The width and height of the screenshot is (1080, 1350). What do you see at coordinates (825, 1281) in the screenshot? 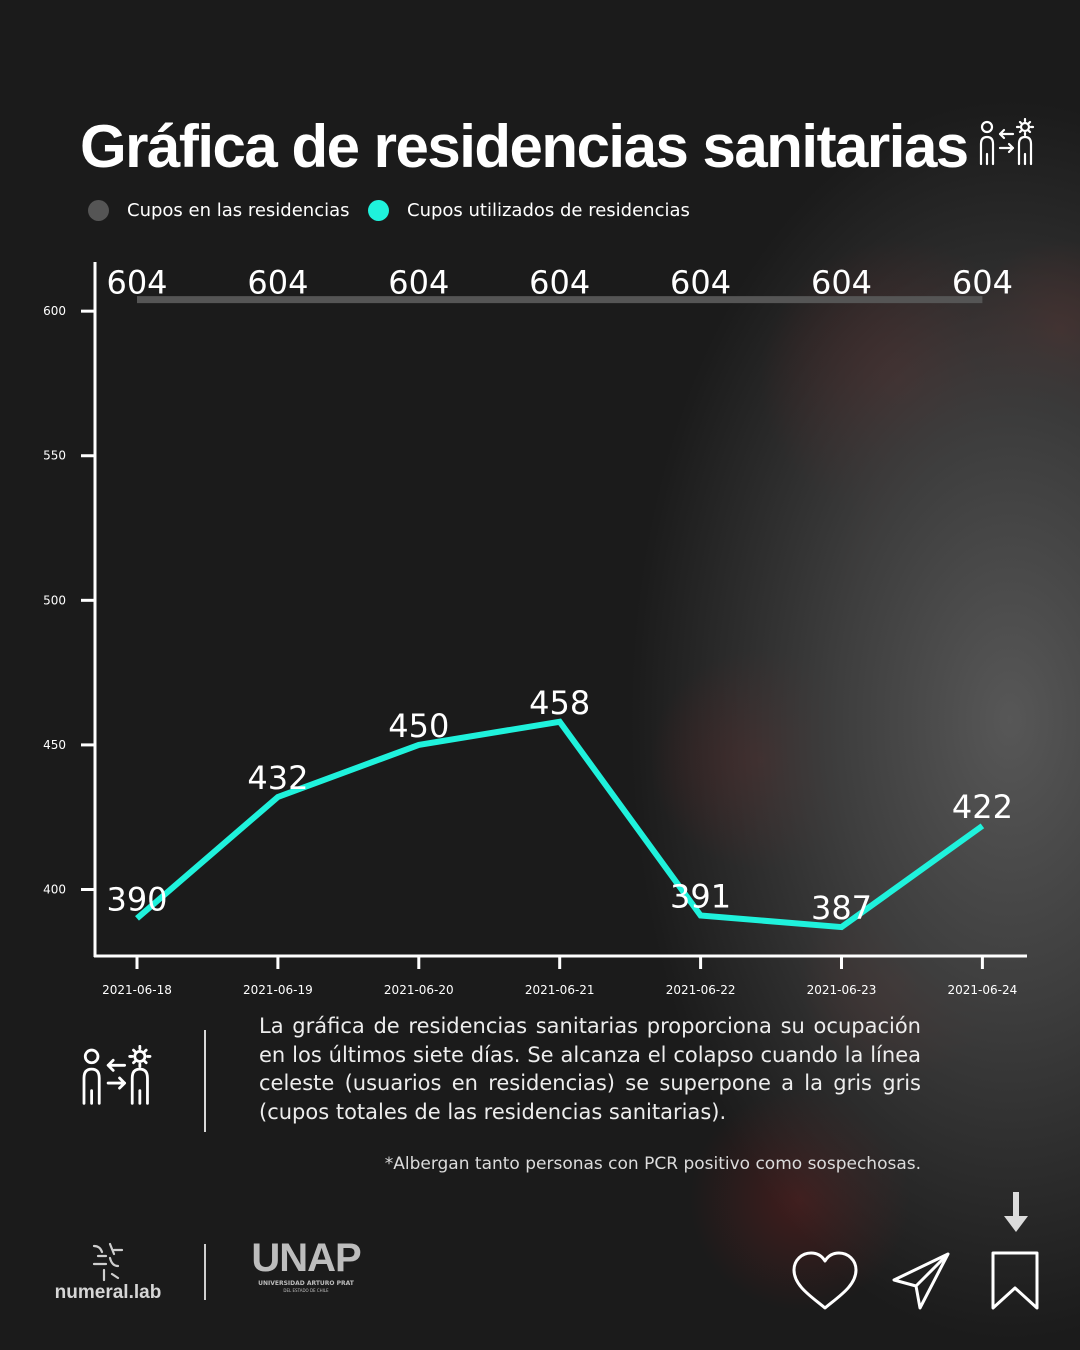
I see `heart-icon` at bounding box center [825, 1281].